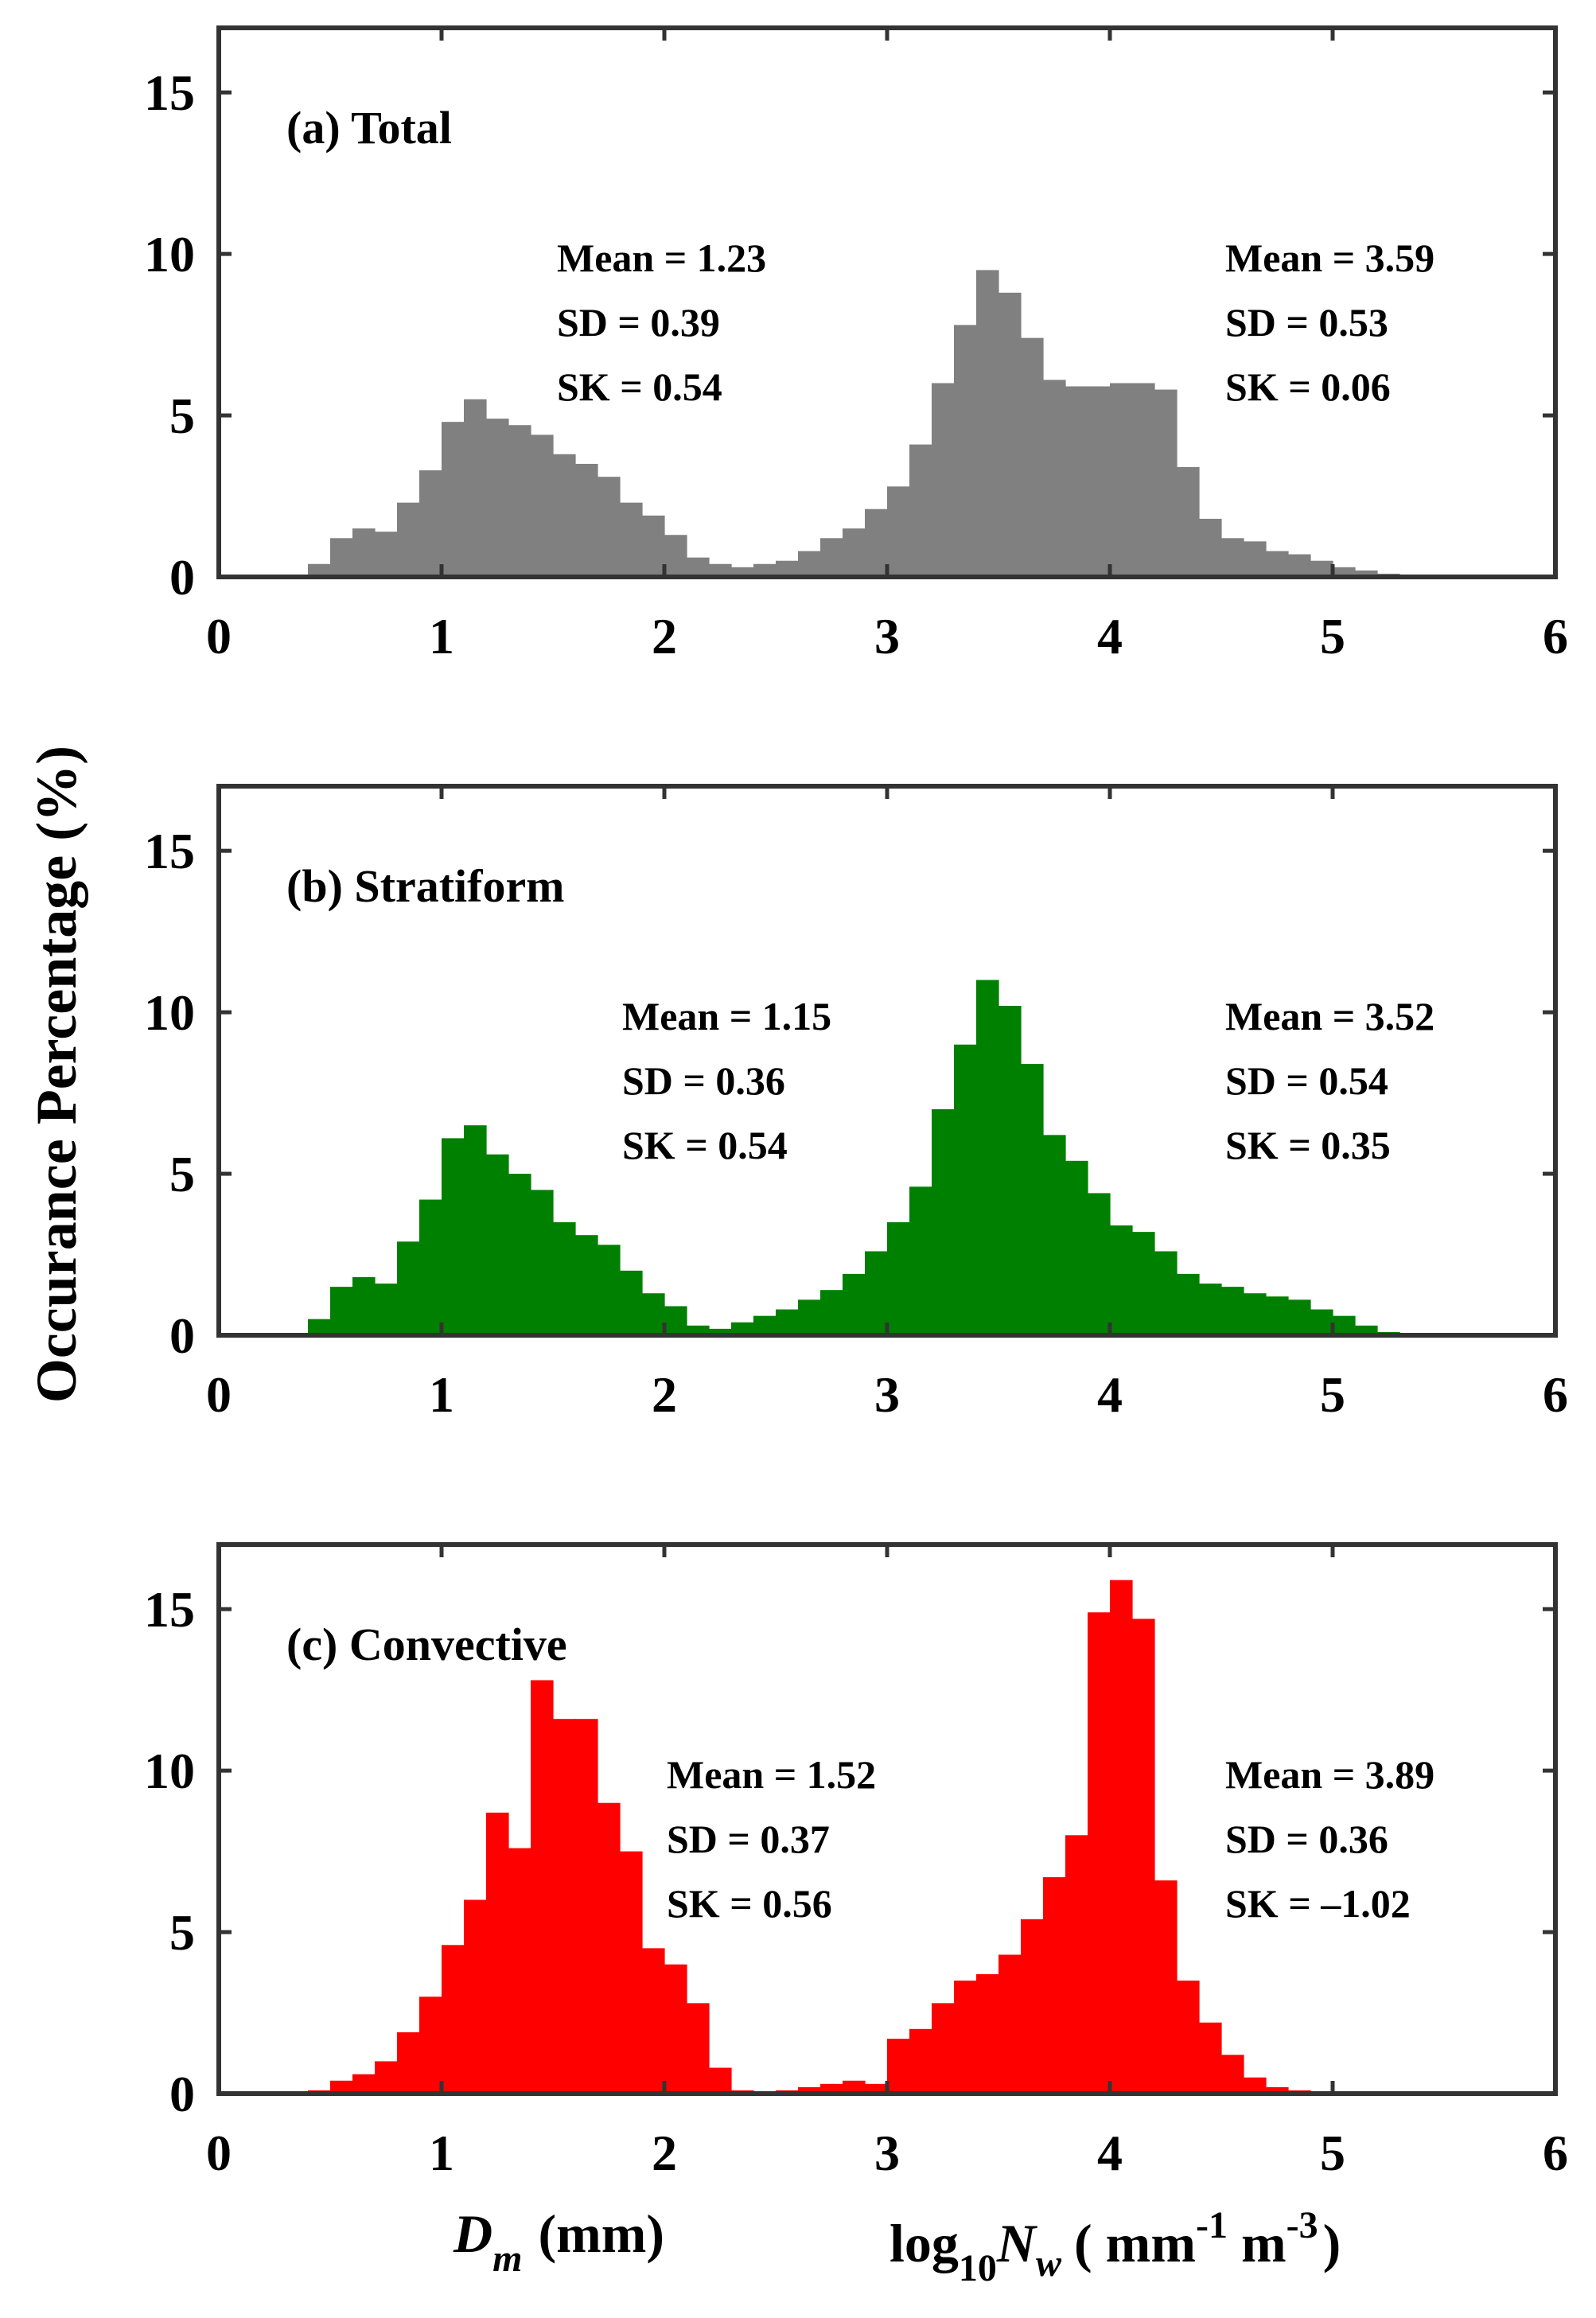 The image size is (1596, 2318). Describe the element at coordinates (639, 322) in the screenshot. I see `dm-stat-sd: SD = 0.39` at that location.